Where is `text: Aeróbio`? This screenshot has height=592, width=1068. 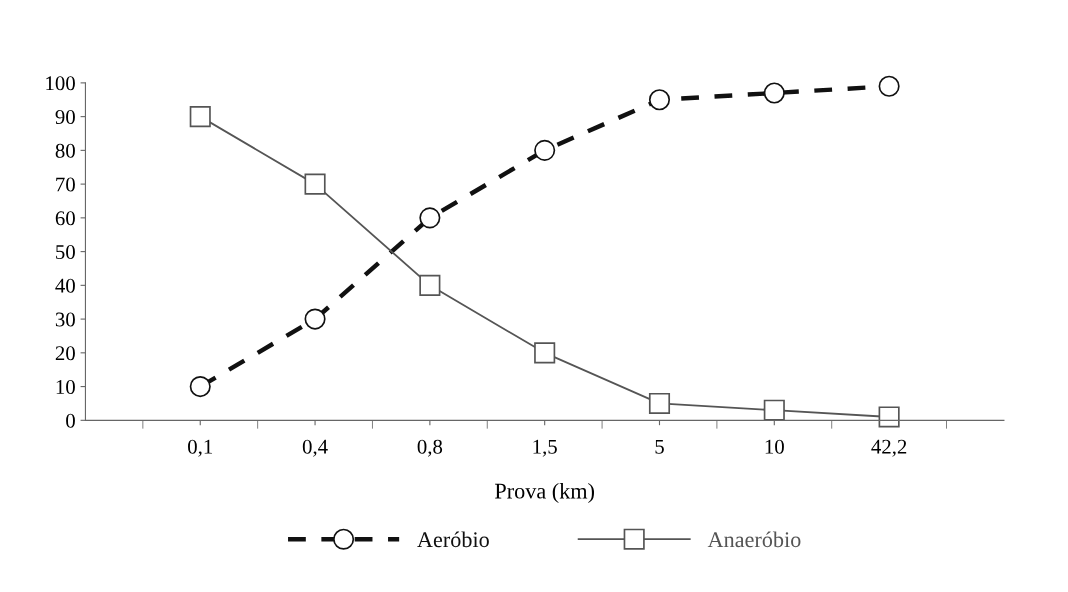 text: Aeróbio is located at coordinates (453, 539).